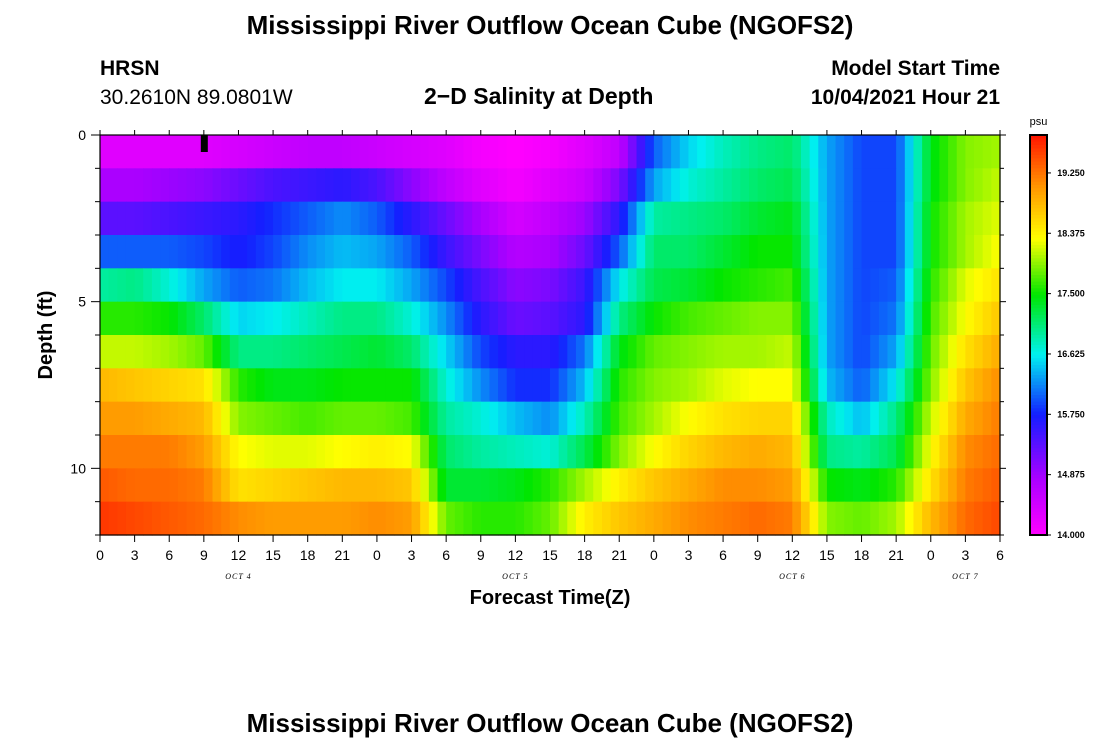  I want to click on plot-subtitle: 2−D Salinity at Depth, so click(539, 96).